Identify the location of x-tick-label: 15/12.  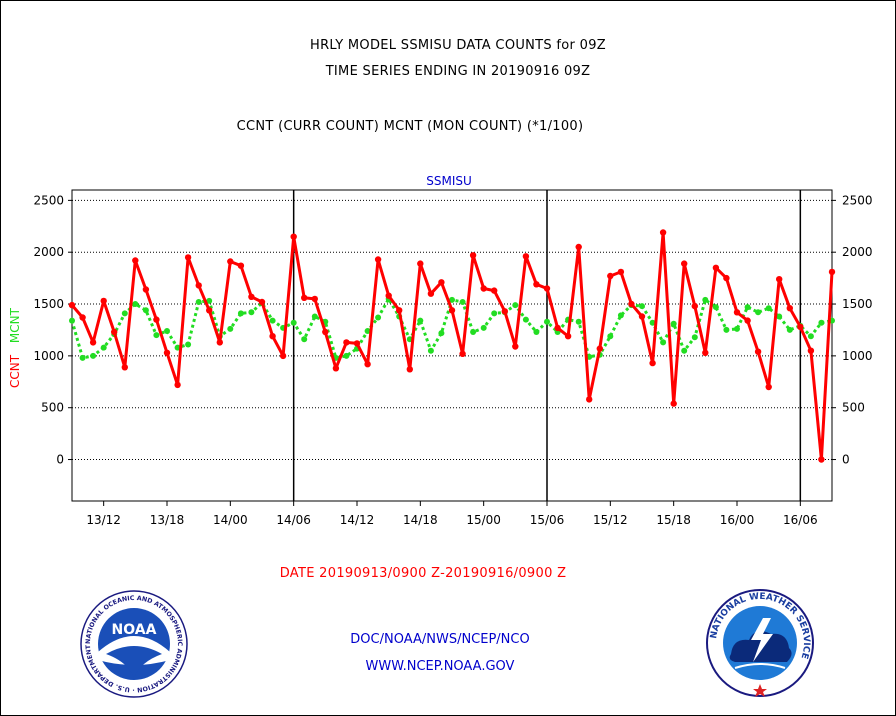
(610, 520).